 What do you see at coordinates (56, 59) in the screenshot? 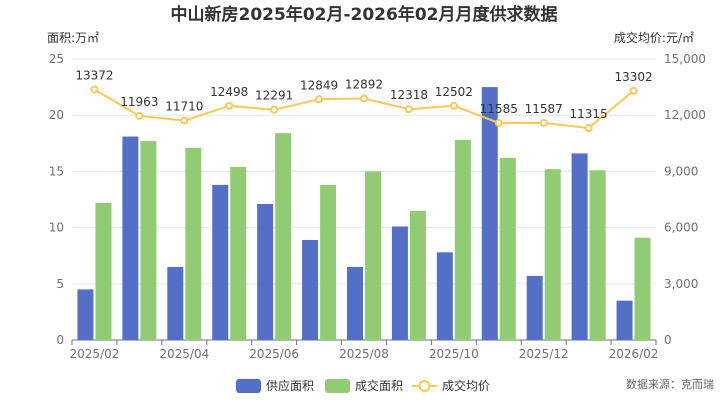
I see `y-left-tick-label: 25` at bounding box center [56, 59].